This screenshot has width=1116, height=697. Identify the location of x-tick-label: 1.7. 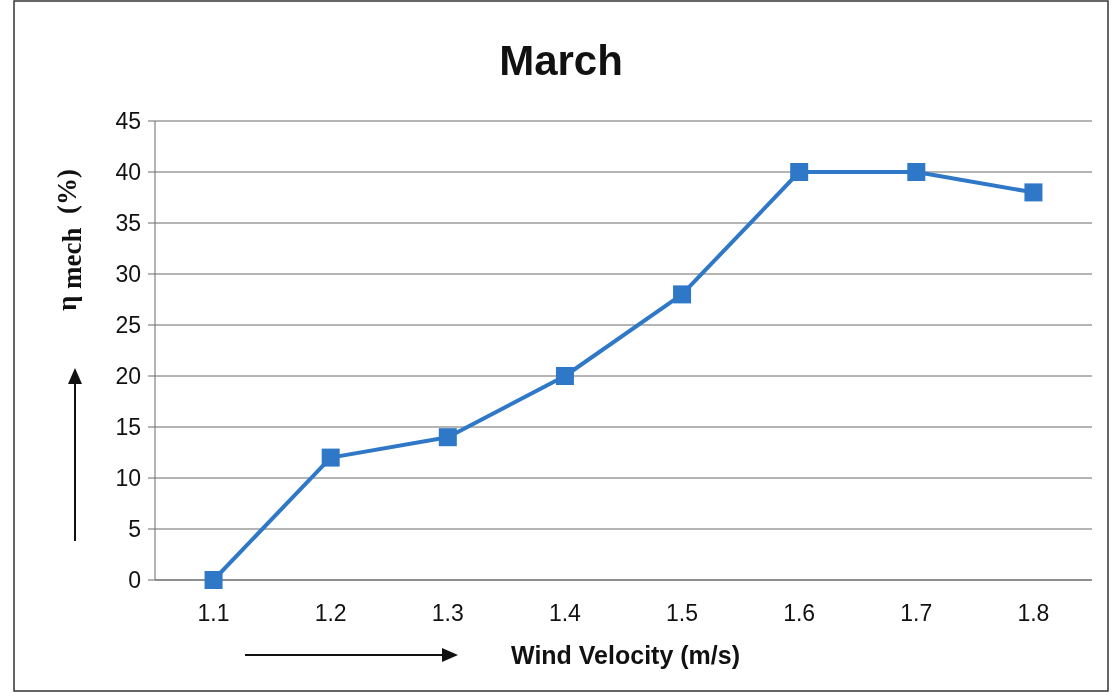
(916, 613).